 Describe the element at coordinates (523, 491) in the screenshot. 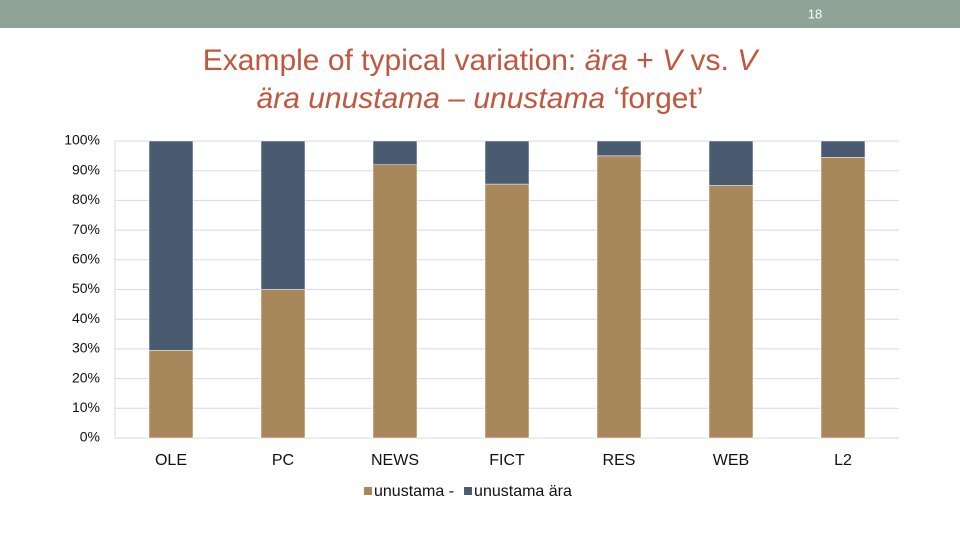

I see `legend-label: unustama ära` at that location.